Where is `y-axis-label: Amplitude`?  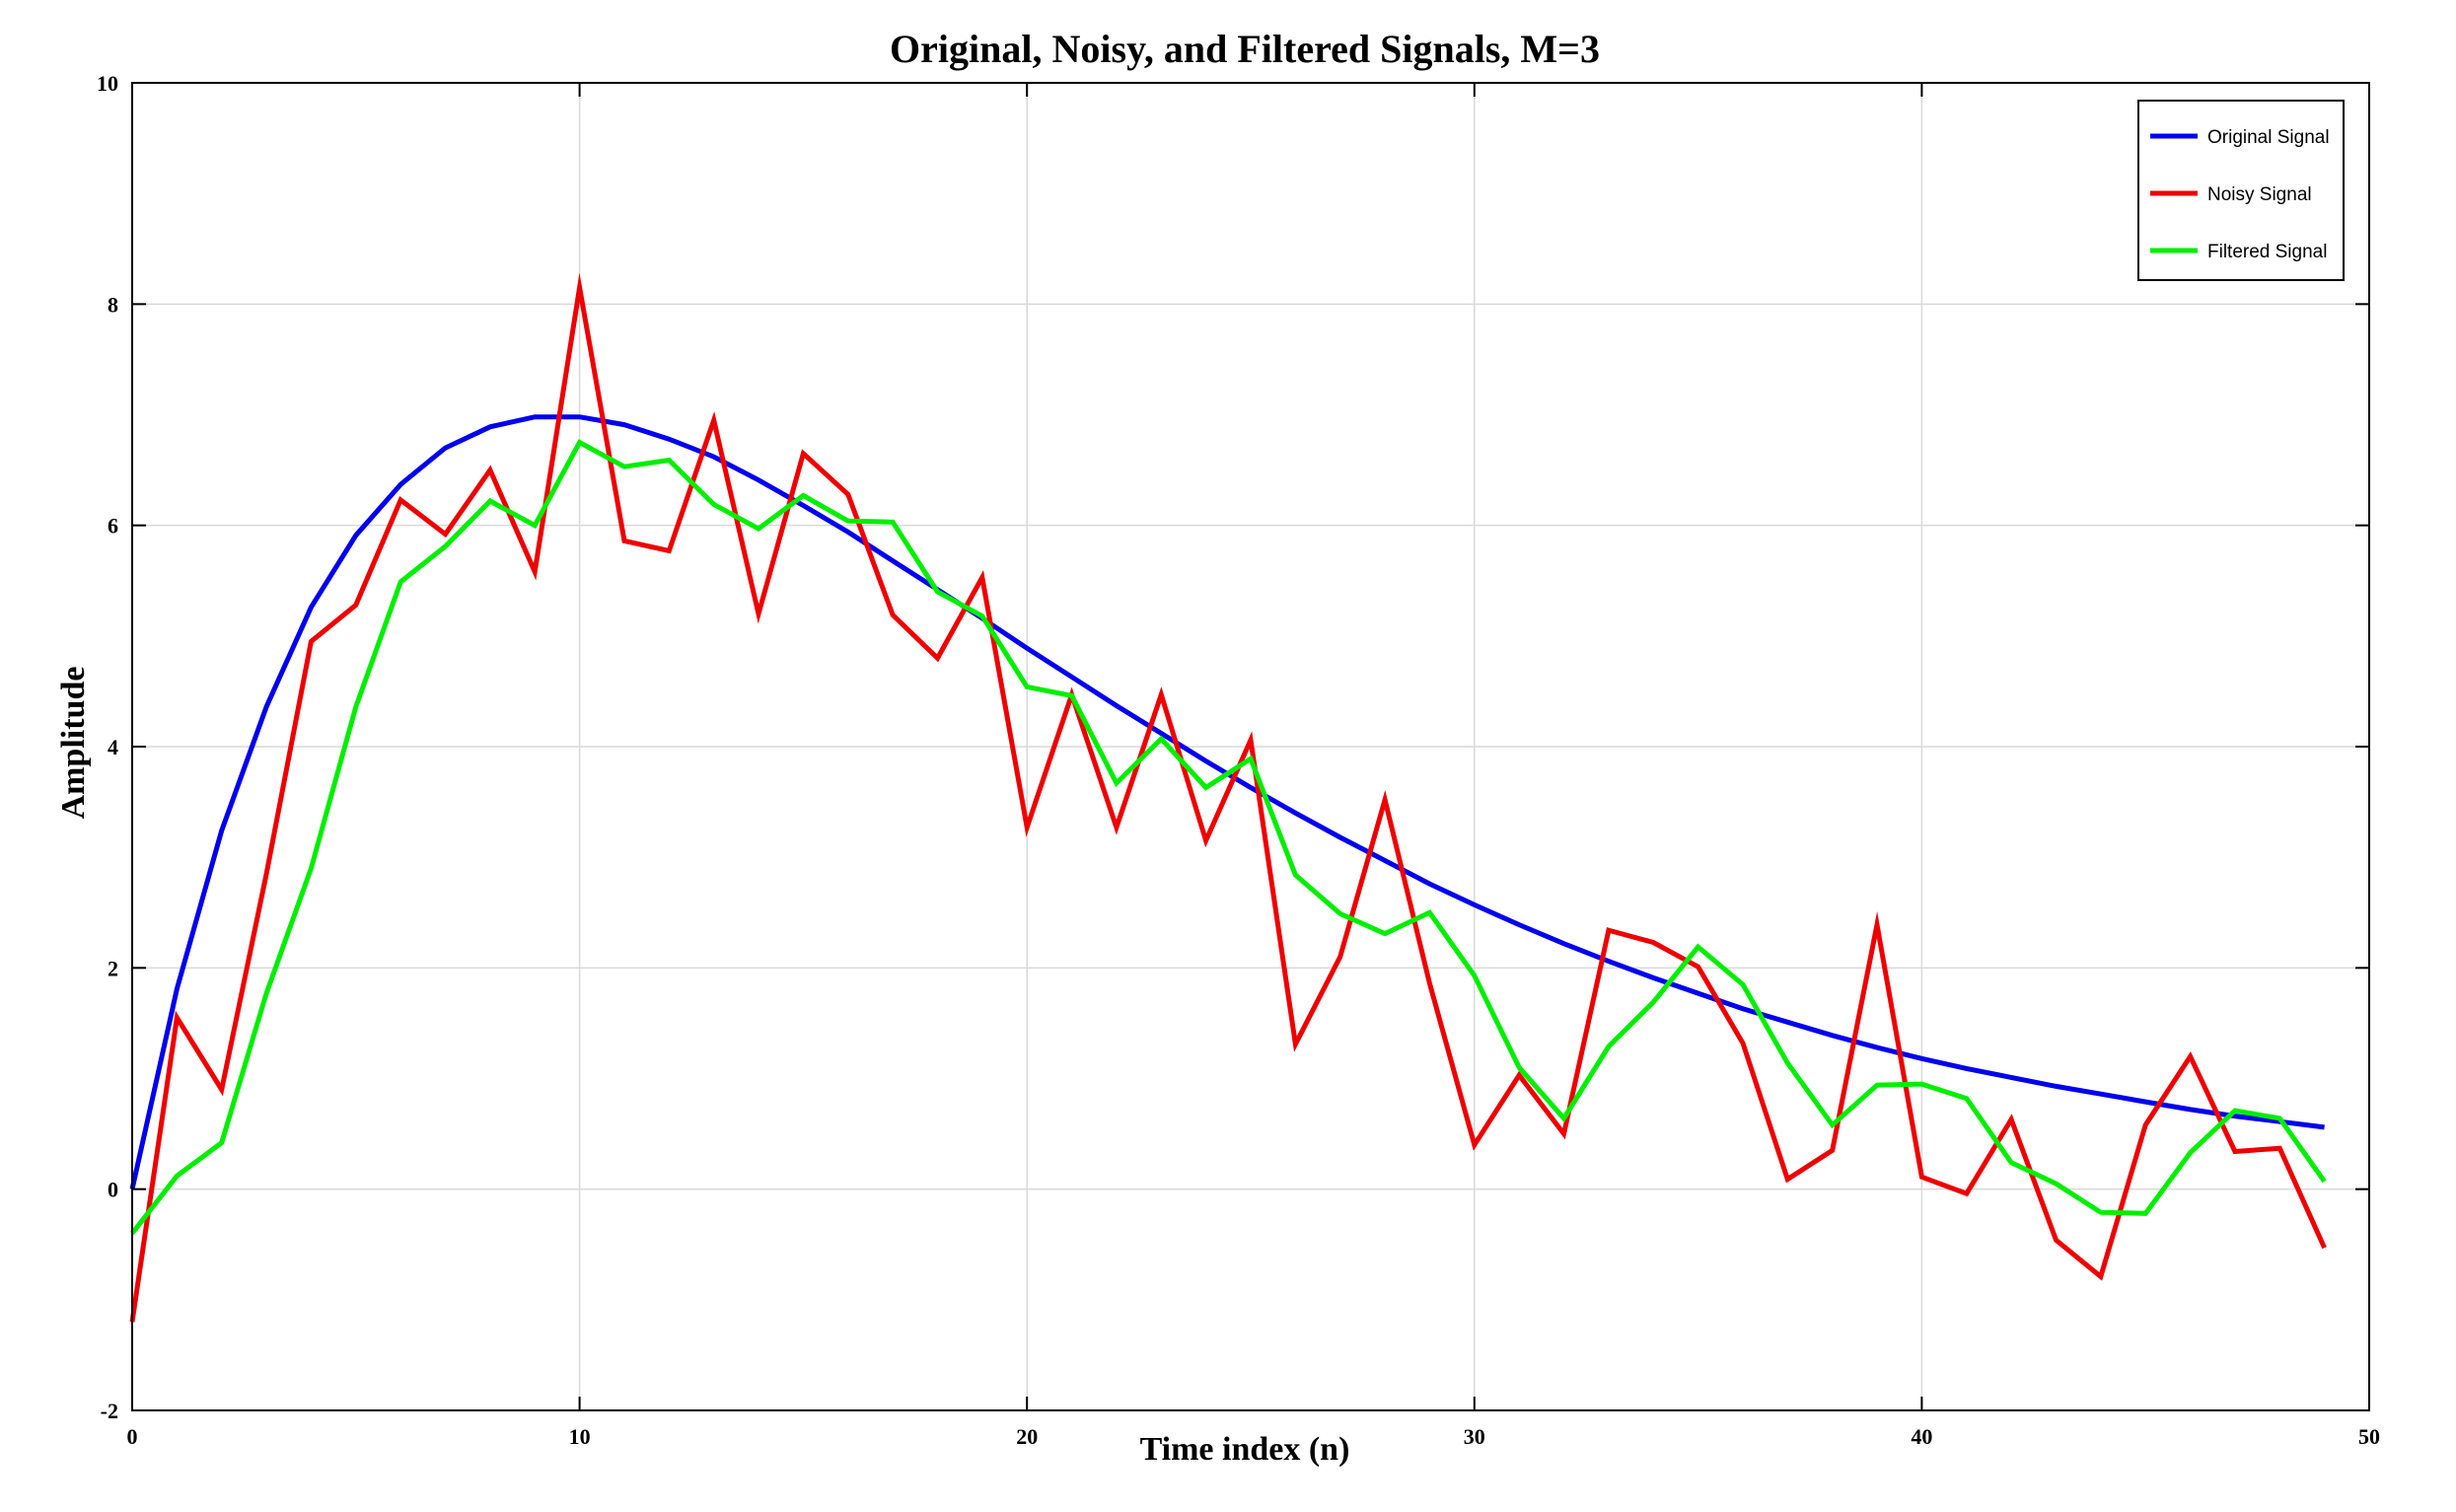
y-axis-label: Amplitude is located at coordinates (73, 743).